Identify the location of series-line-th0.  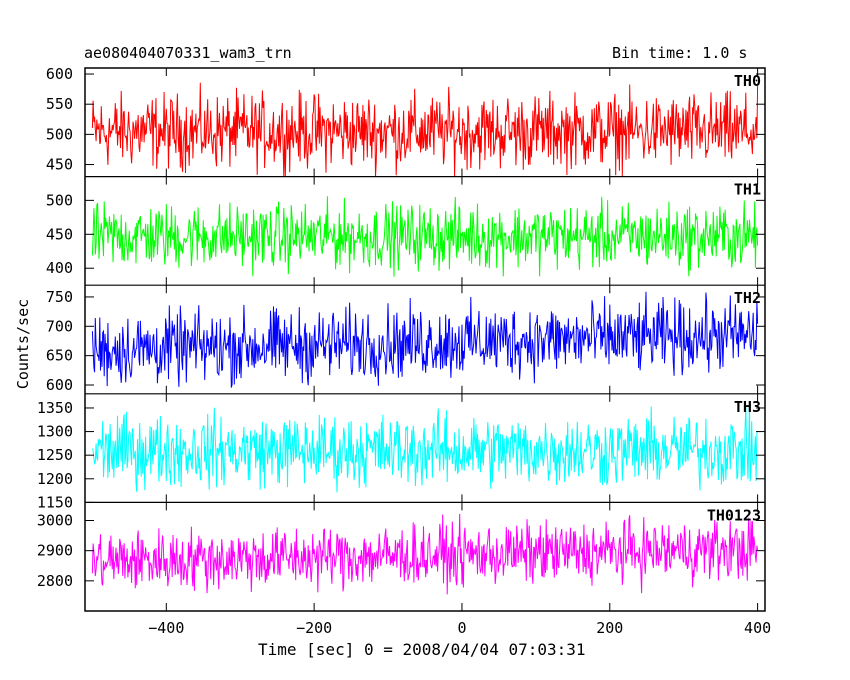
(425, 129).